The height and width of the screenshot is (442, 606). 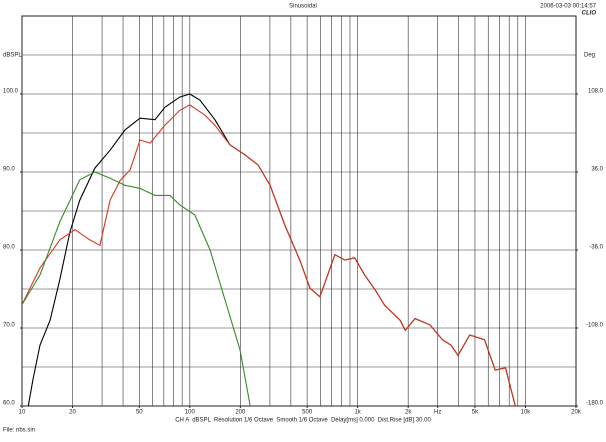 I want to click on timestamp: 2006-03-03 00:14:57, so click(x=568, y=7).